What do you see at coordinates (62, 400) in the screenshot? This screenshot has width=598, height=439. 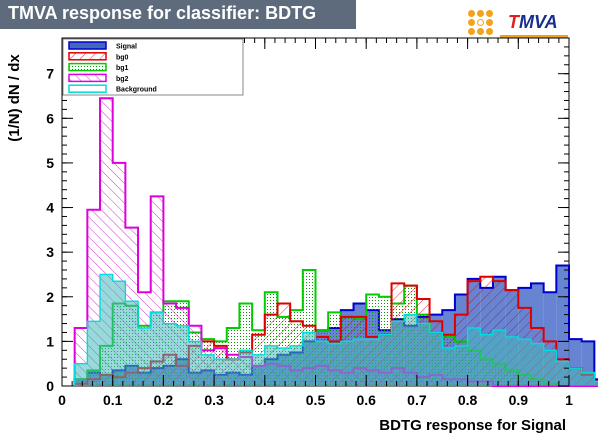 I see `x-tick-label: 0` at bounding box center [62, 400].